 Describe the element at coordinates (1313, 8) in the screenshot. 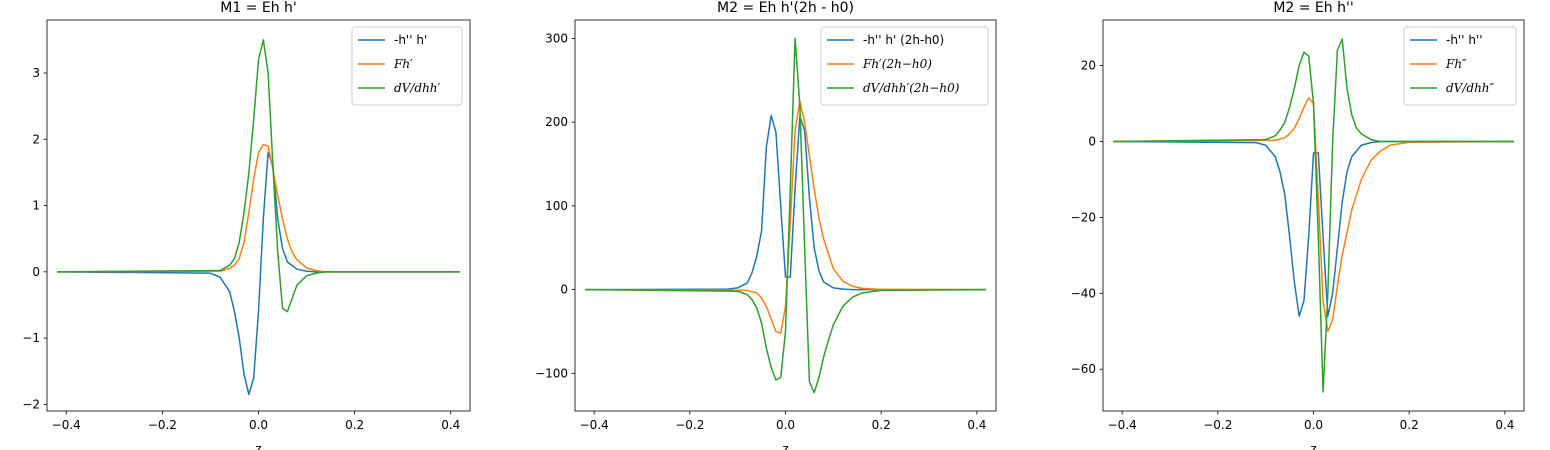

I see `chart-title: M2 = Eh h''` at that location.